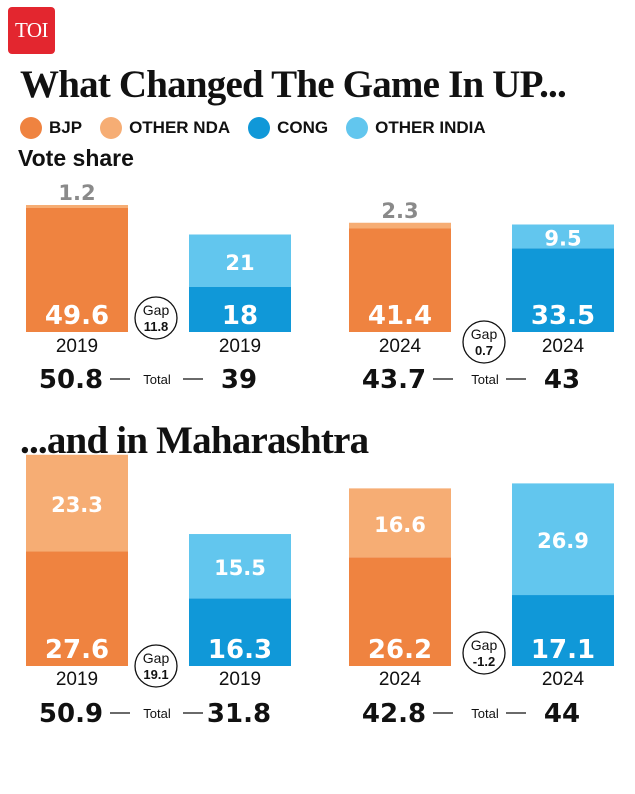 The width and height of the screenshot is (635, 794). Describe the element at coordinates (240, 650) in the screenshot. I see `label-cong-maharashtra-2019: 16.3` at that location.